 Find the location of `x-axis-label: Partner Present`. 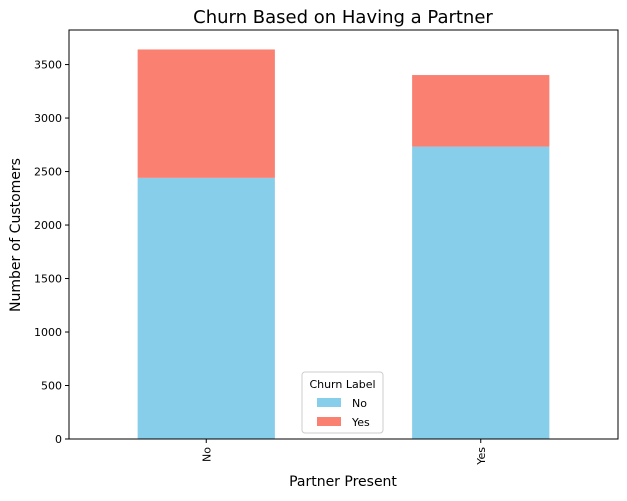

x-axis-label: Partner Present is located at coordinates (343, 482).